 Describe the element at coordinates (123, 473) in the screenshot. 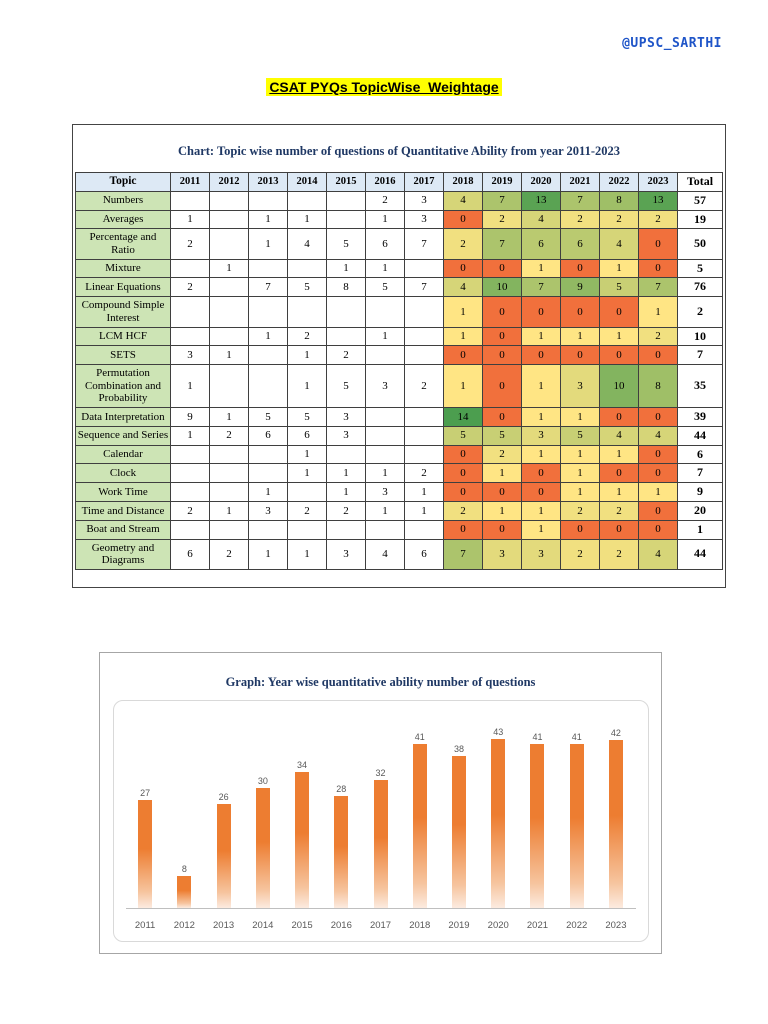

I see `topic-cell: Clock` at that location.